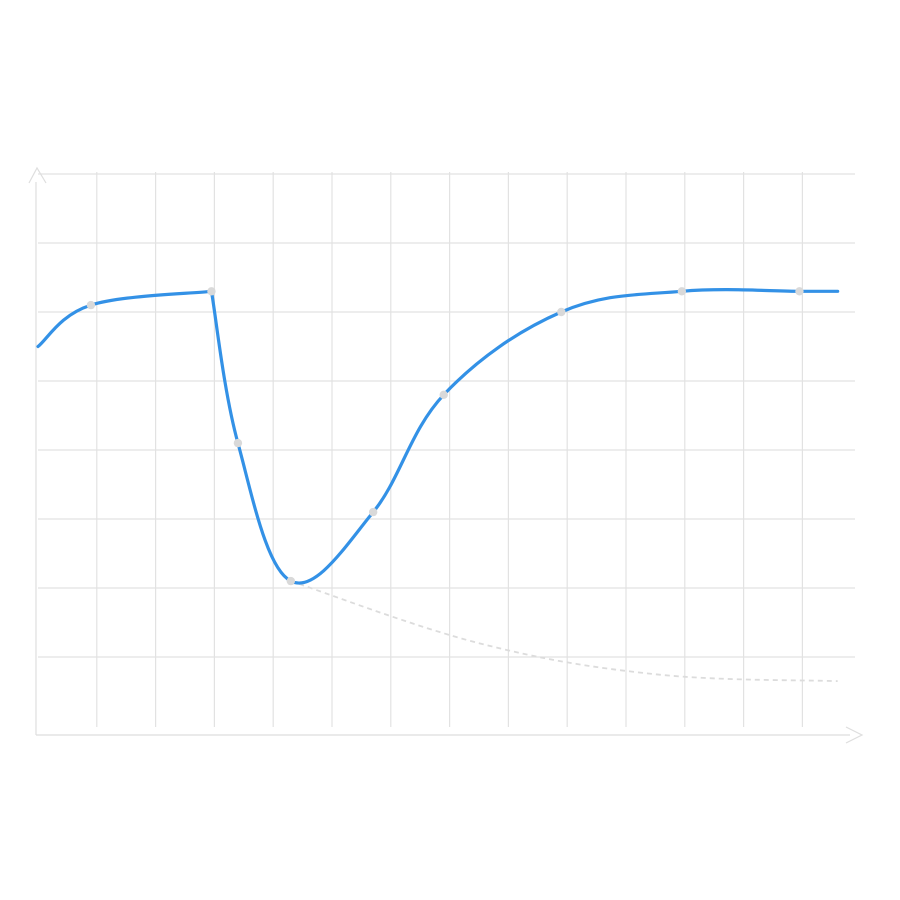 The image size is (900, 900). I want to click on x-axis-arrow, so click(854, 735).